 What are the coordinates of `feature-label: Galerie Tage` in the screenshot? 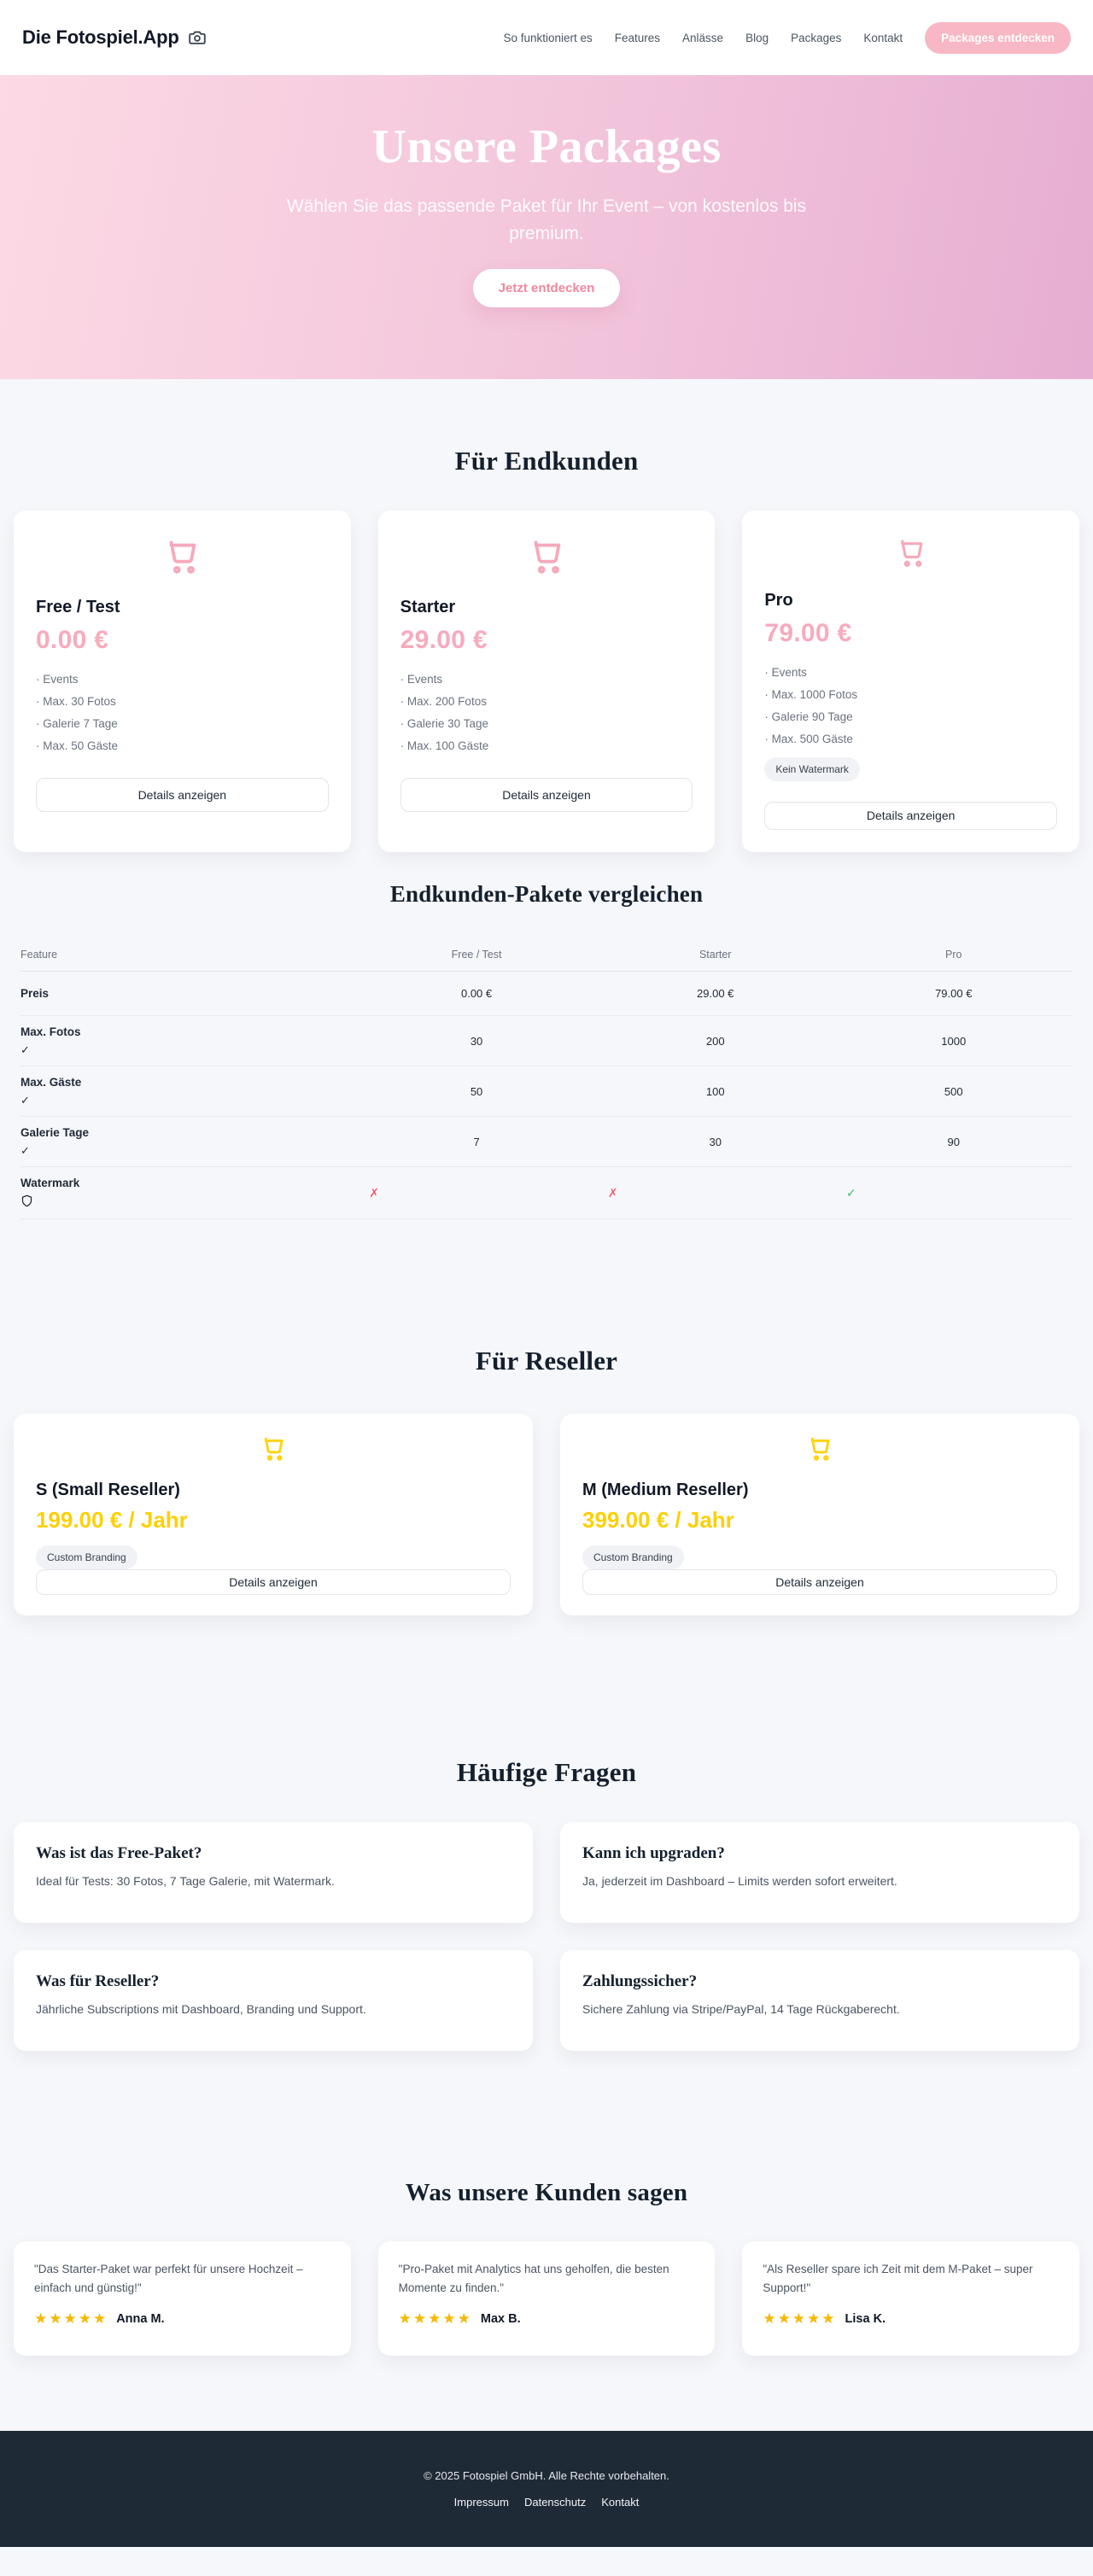 It's located at (55, 1132).